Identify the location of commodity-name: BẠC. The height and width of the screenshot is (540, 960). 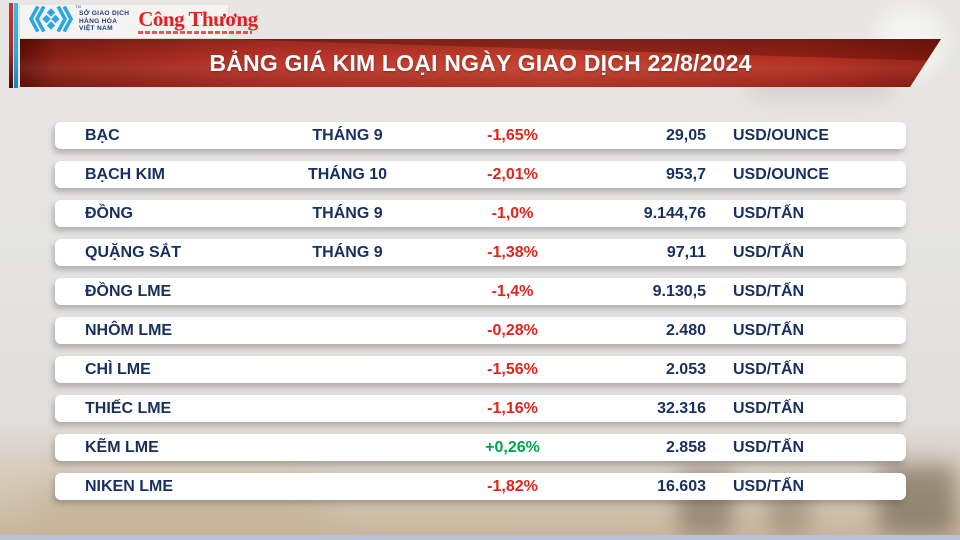
(102, 135).